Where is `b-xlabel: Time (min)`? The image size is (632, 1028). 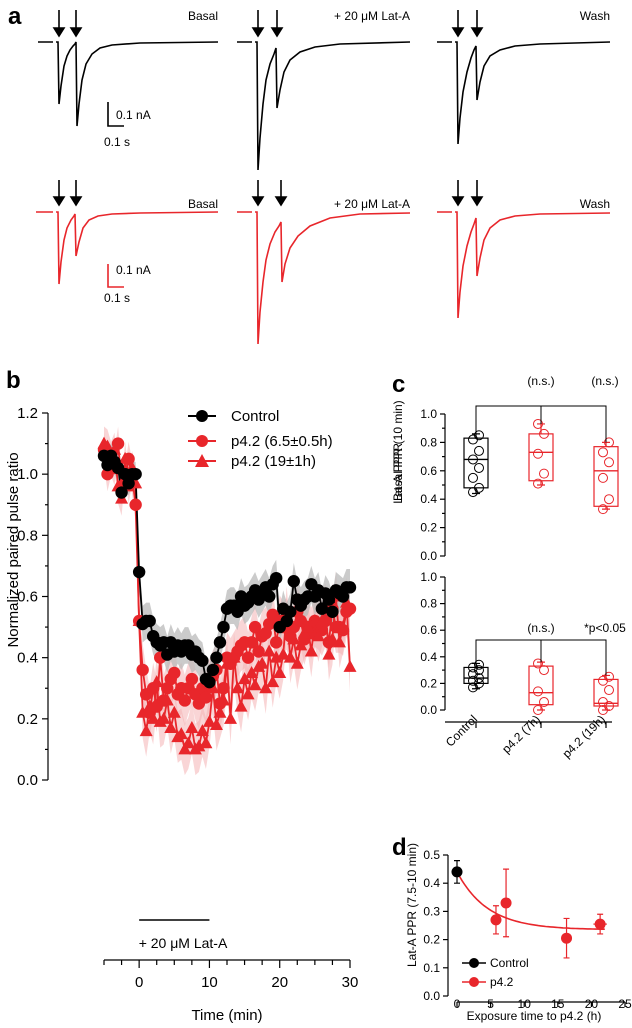
b-xlabel: Time (min) is located at coordinates (226, 1015).